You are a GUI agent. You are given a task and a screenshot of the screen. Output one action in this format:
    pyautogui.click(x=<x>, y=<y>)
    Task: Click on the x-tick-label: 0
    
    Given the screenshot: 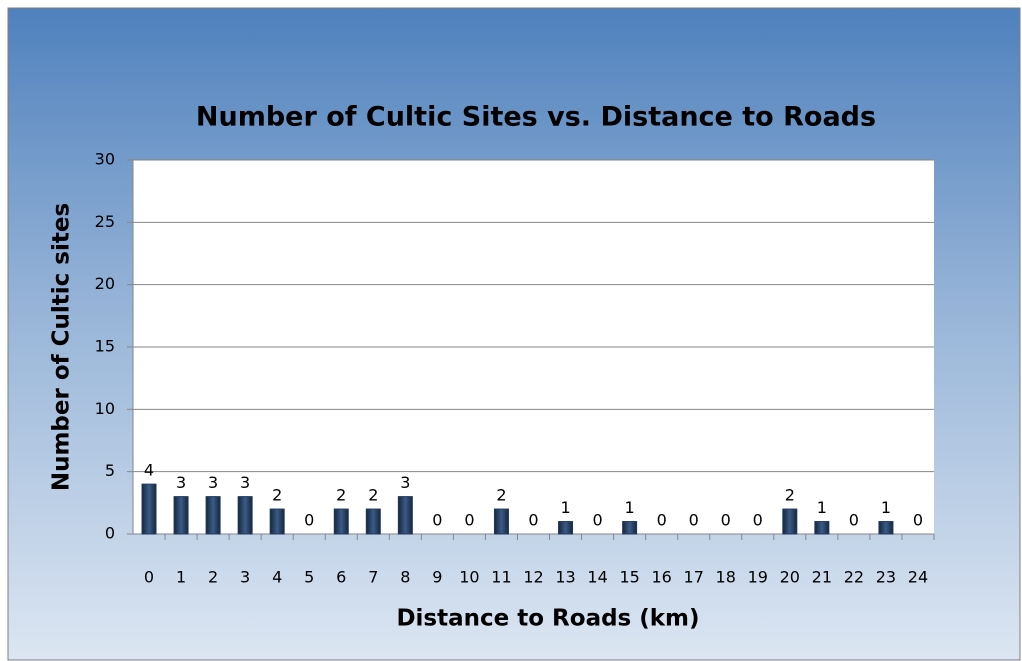 What is the action you would take?
    pyautogui.click(x=149, y=577)
    